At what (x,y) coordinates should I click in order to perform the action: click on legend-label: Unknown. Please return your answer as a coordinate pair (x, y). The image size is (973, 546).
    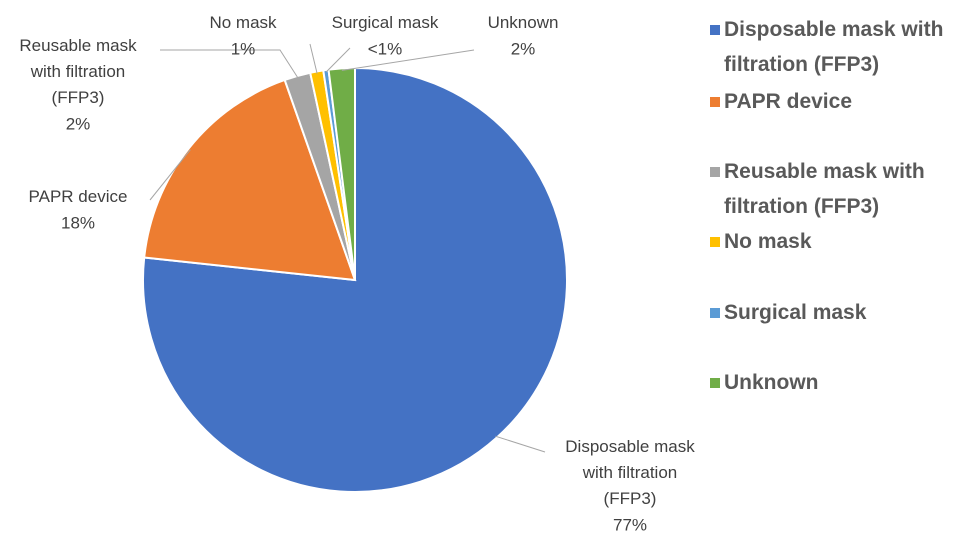
    Looking at the image, I should click on (771, 382).